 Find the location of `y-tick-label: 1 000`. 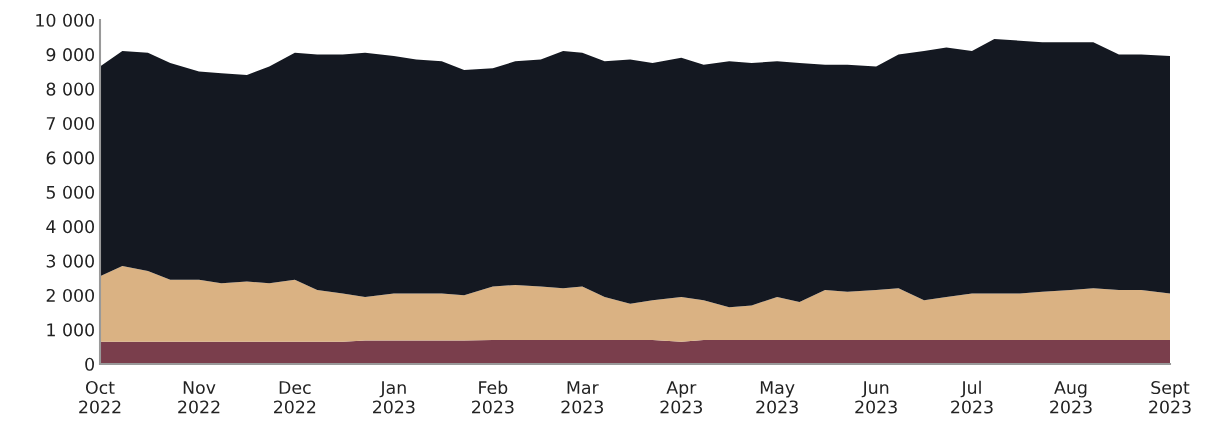

y-tick-label: 1 000 is located at coordinates (70, 330).